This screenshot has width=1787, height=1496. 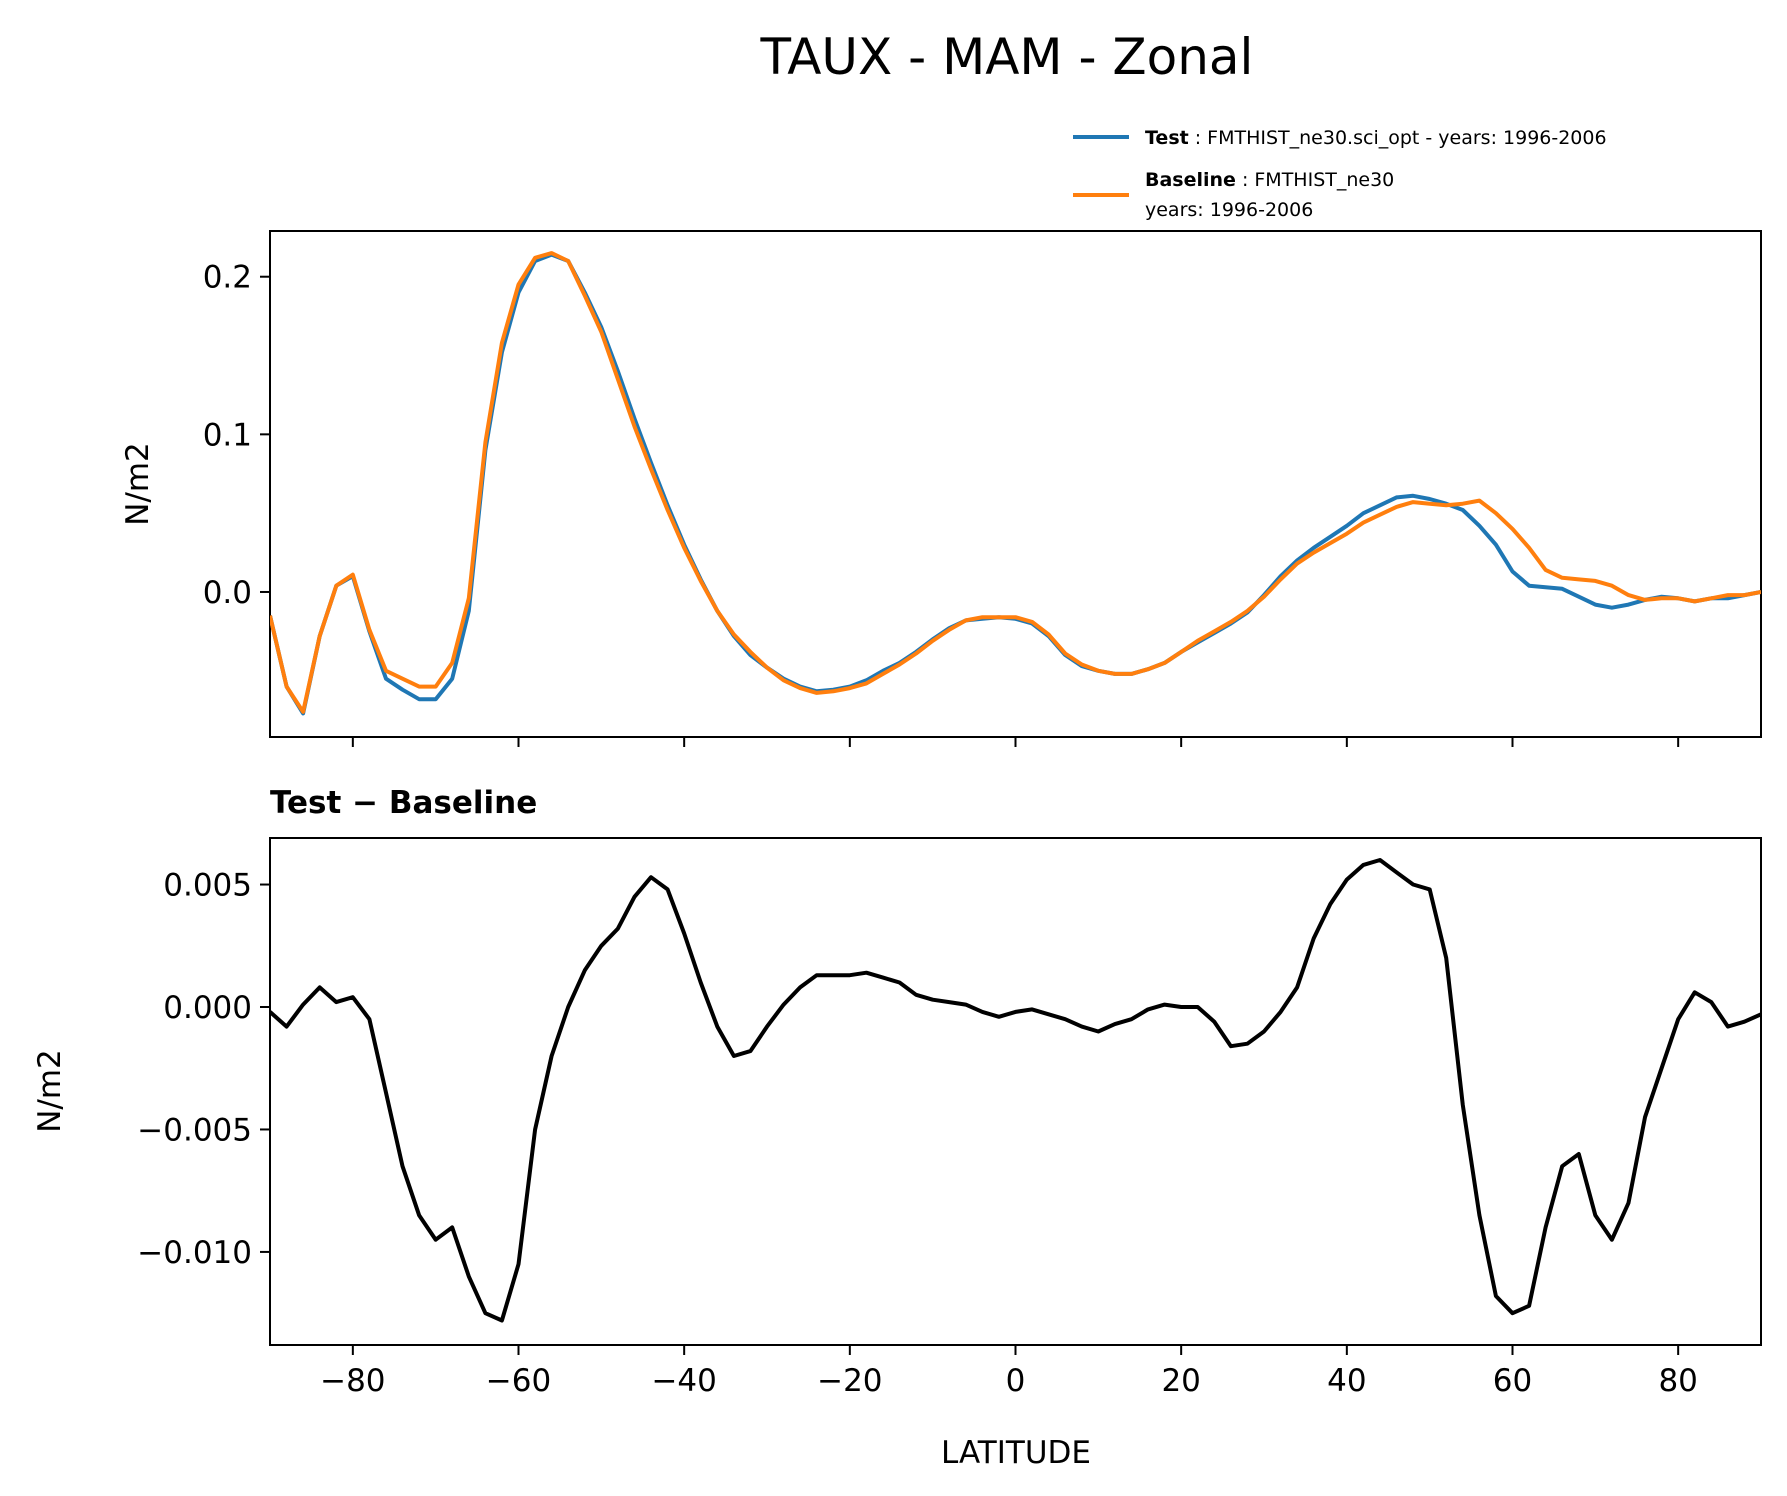 What do you see at coordinates (1167, 138) in the screenshot?
I see `legend-test-name: Test` at bounding box center [1167, 138].